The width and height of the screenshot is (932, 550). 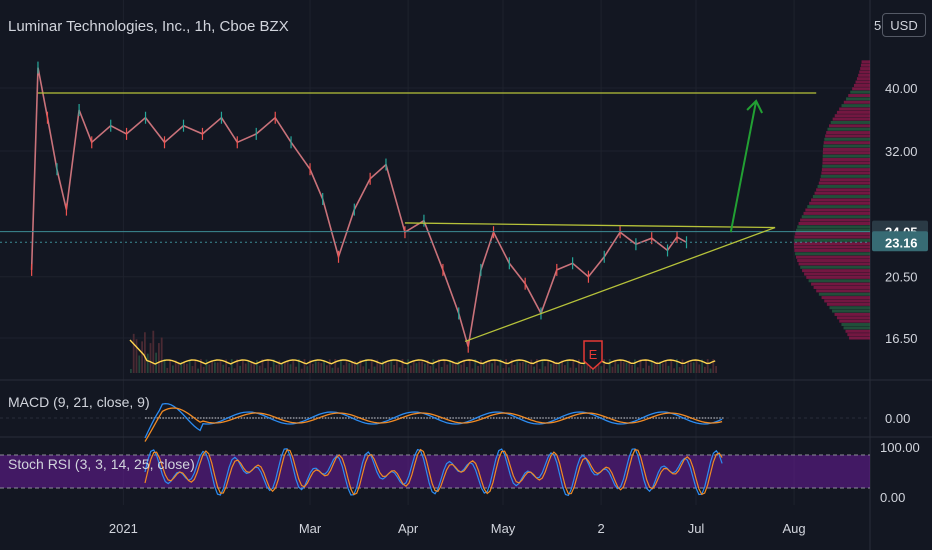 What do you see at coordinates (892, 497) in the screenshot?
I see `stoch-tick-label-1: 0.00` at bounding box center [892, 497].